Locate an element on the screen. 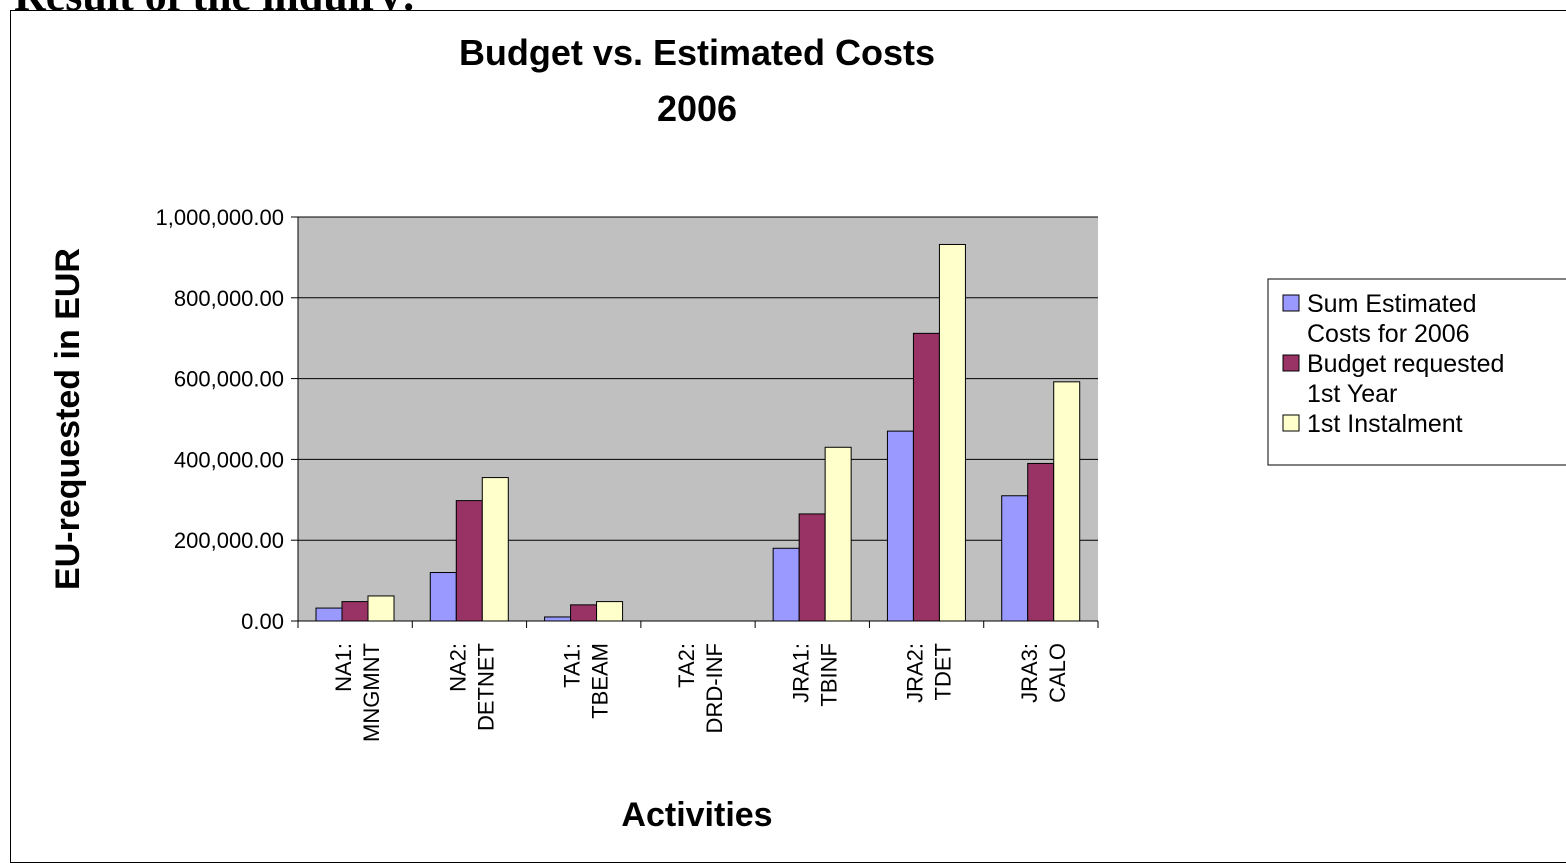 This screenshot has width=1566, height=863. legend-box is located at coordinates (1416, 372).